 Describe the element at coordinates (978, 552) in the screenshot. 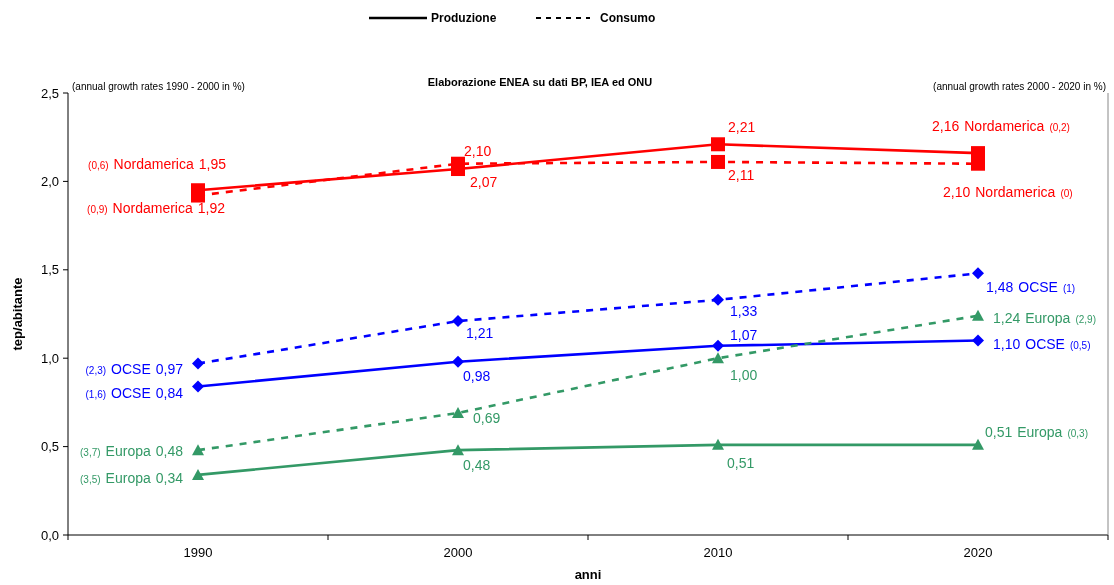

I see `x-tick-label: 2020` at that location.